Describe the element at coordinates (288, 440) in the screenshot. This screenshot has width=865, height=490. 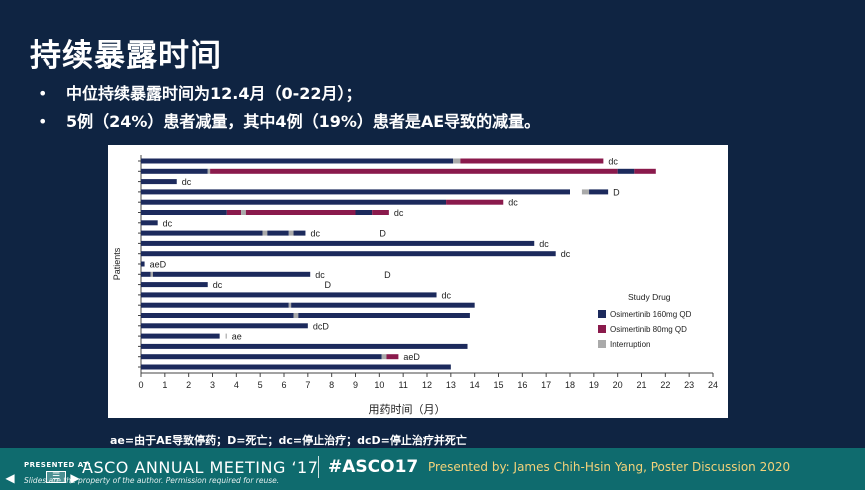
I see `chart-footnote: ae=由于AE导致停药；D=死亡；dc=停止治疗；dcD=停止治疗并死亡` at that location.